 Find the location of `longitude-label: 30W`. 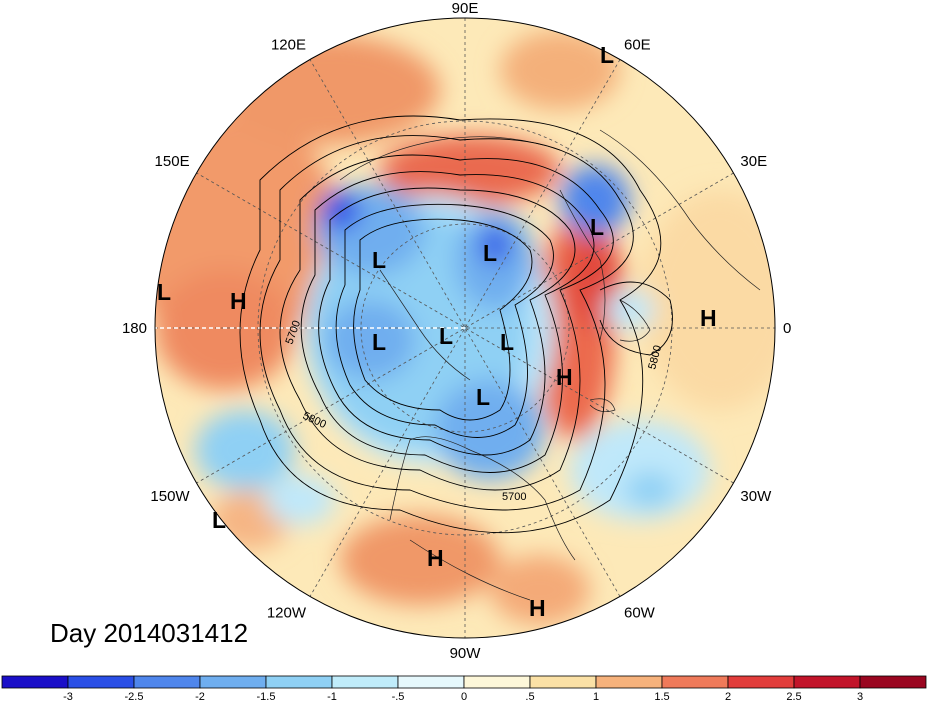

longitude-label: 30W is located at coordinates (756, 496).